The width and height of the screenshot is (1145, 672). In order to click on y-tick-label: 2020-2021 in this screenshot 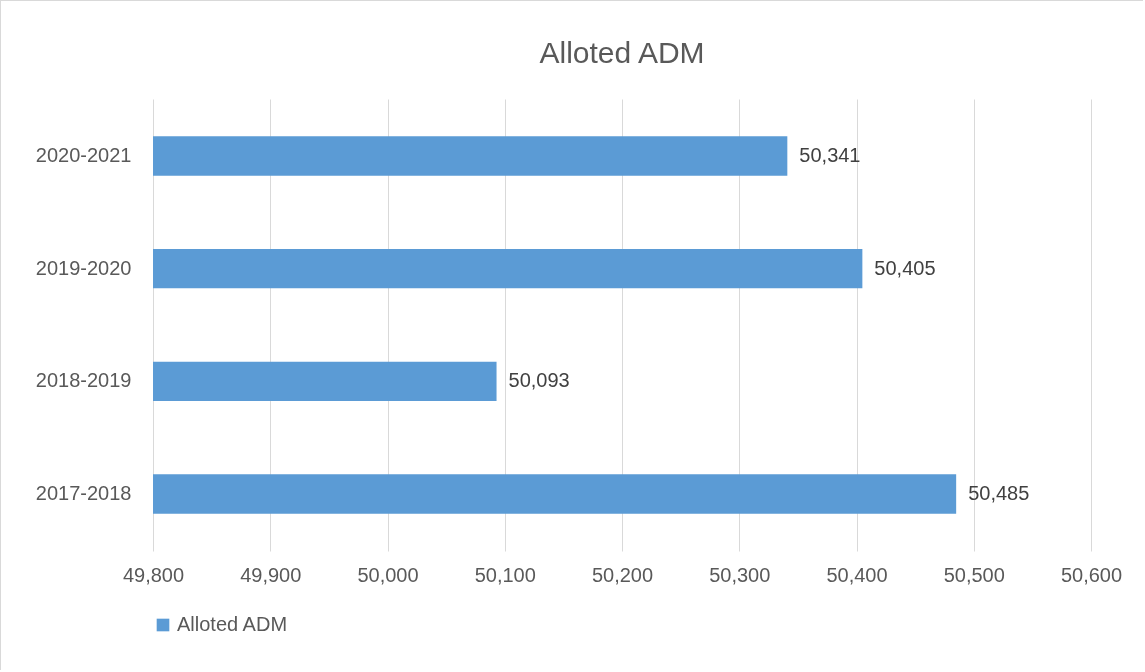, I will do `click(83, 154)`.